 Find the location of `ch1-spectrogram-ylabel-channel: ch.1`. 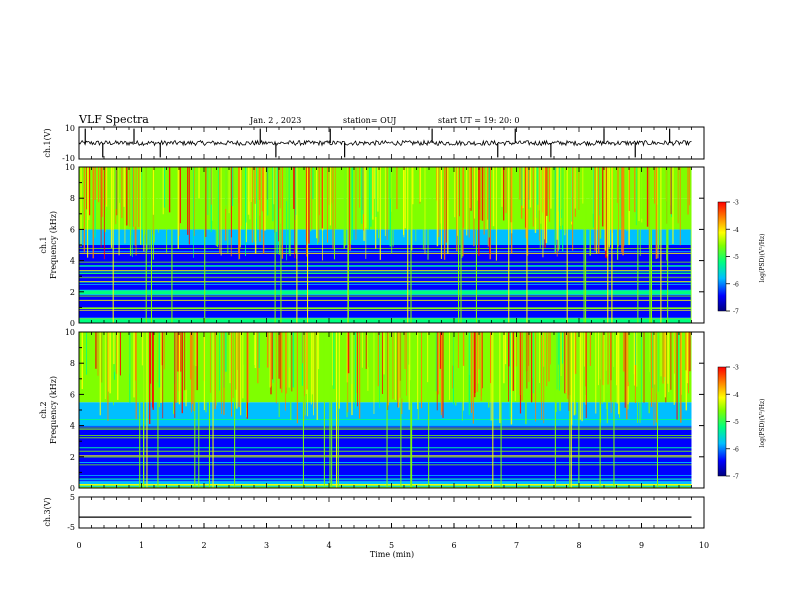

ch1-spectrogram-ylabel-channel: ch.1 is located at coordinates (43, 244).